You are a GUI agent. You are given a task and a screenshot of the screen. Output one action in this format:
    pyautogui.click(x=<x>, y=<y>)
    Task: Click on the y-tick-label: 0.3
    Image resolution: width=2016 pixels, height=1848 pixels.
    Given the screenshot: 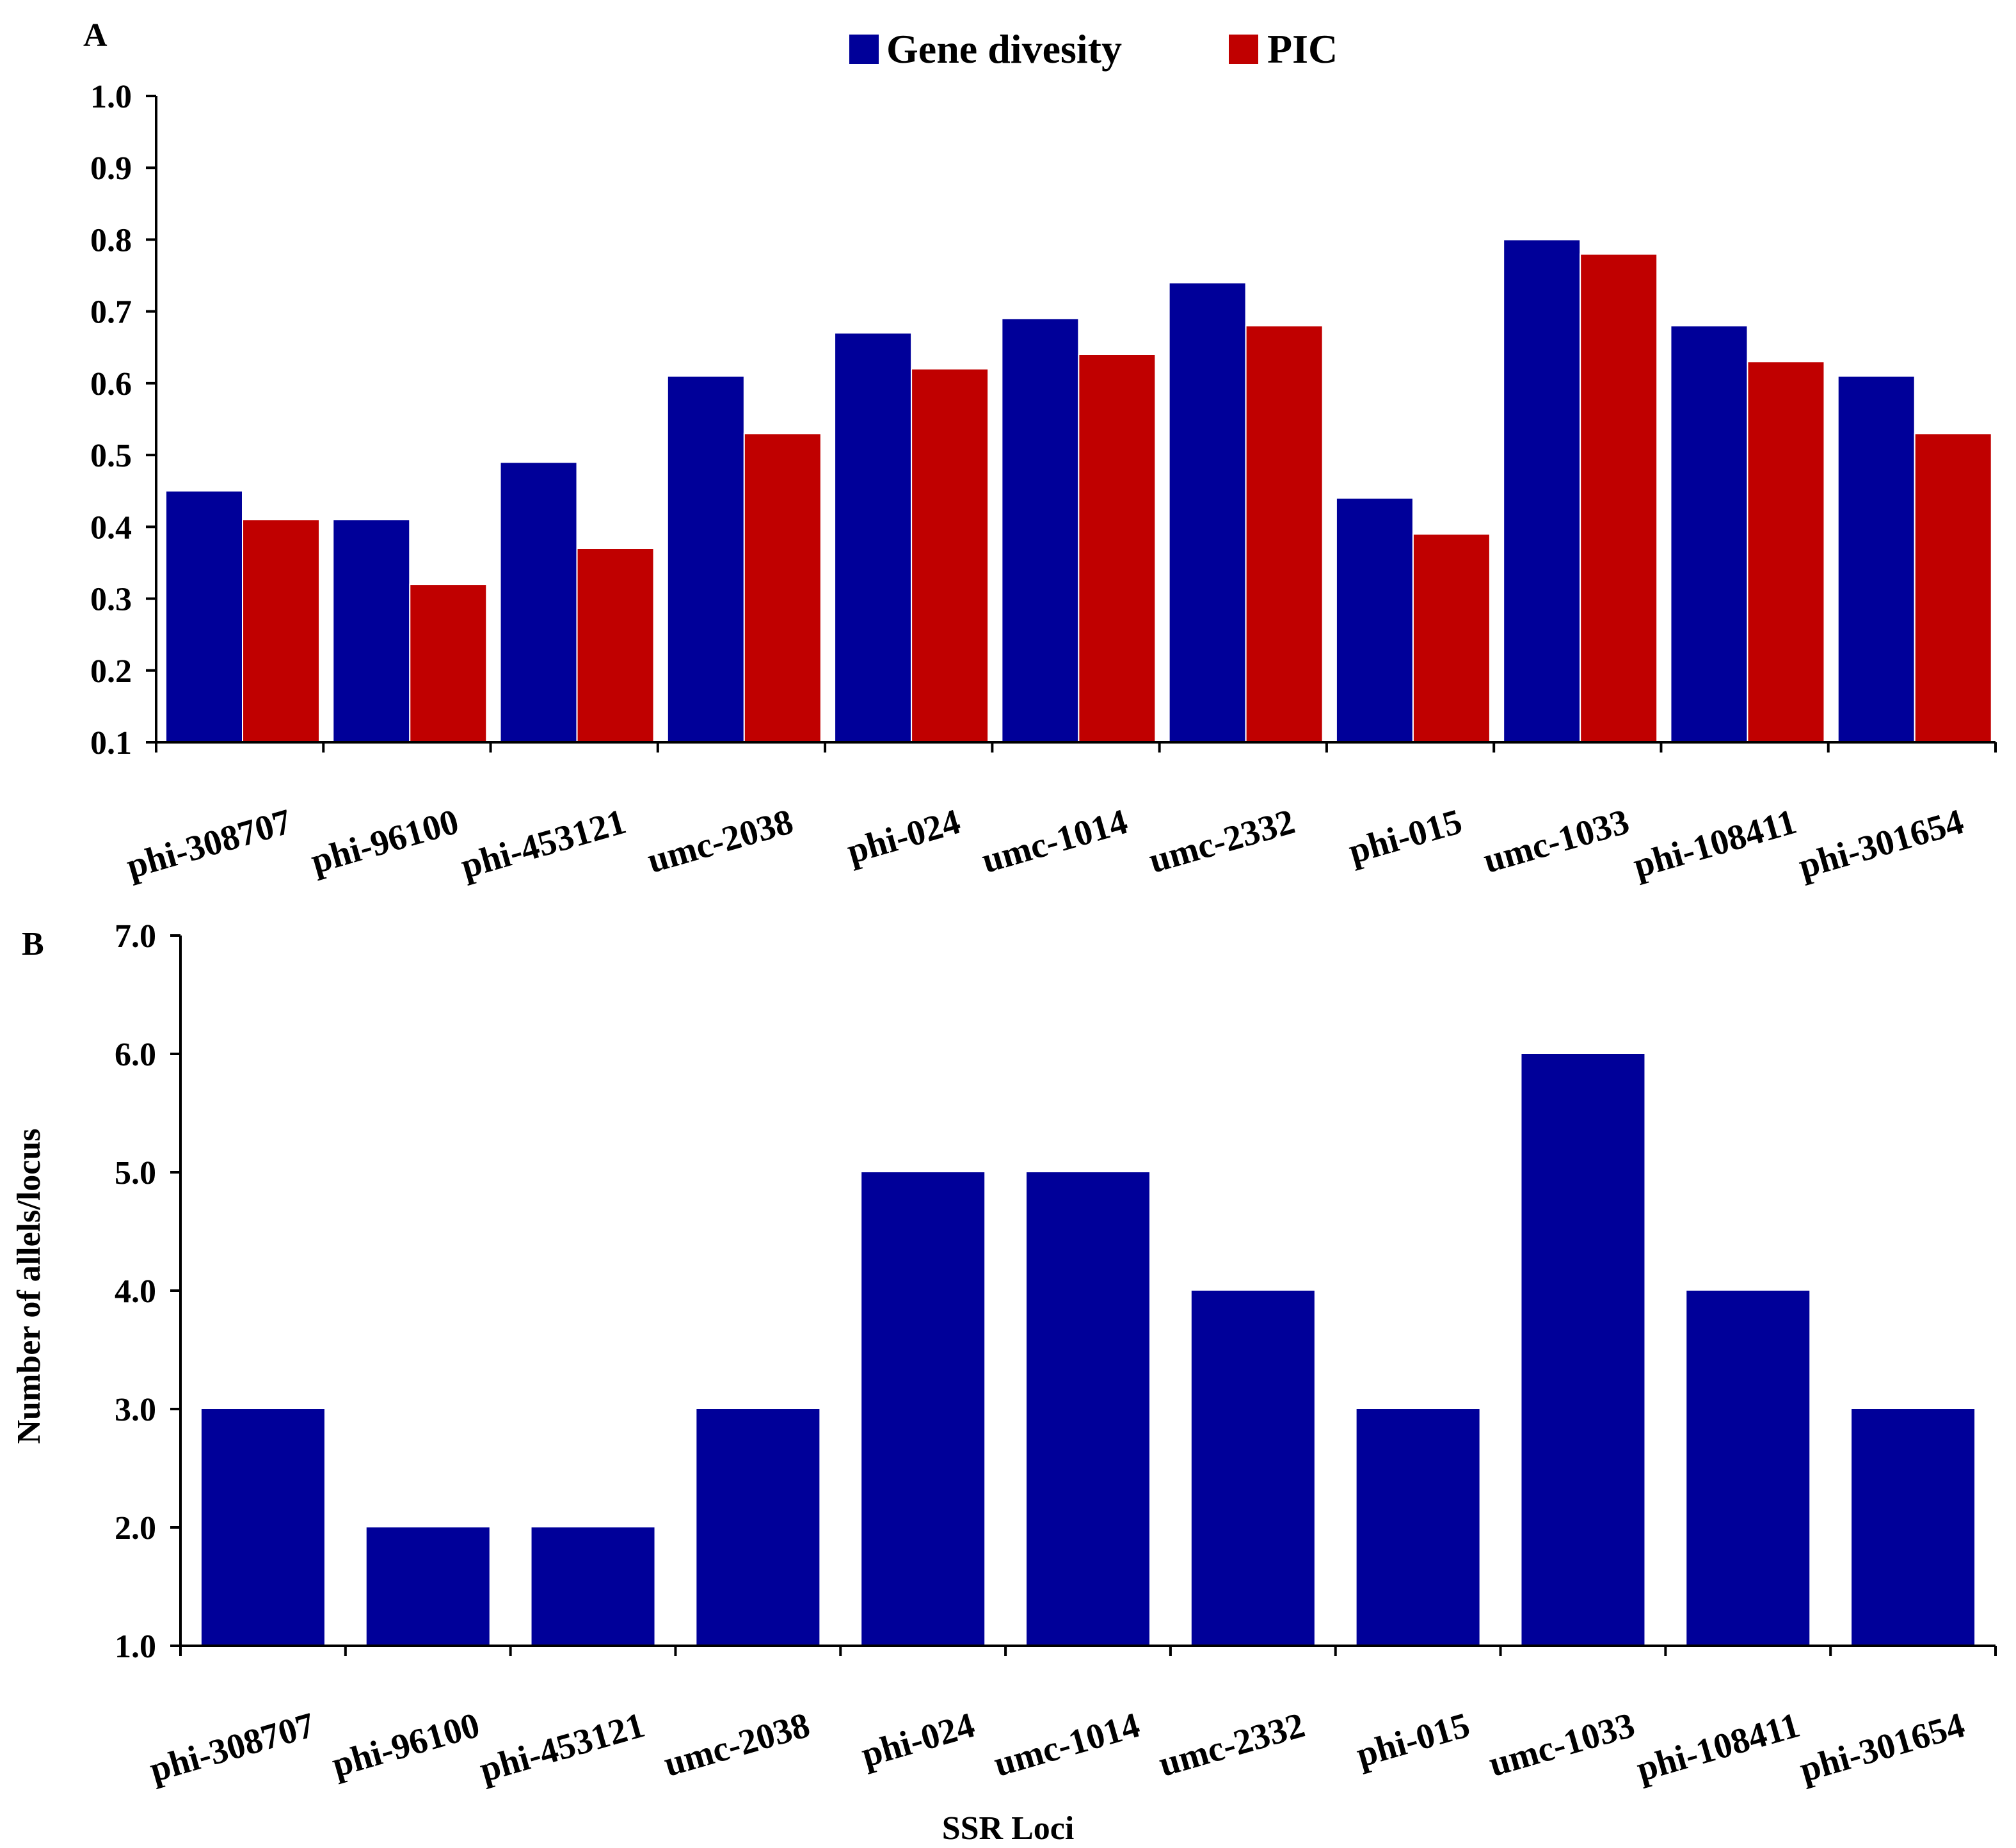 What is the action you would take?
    pyautogui.click(x=111, y=600)
    